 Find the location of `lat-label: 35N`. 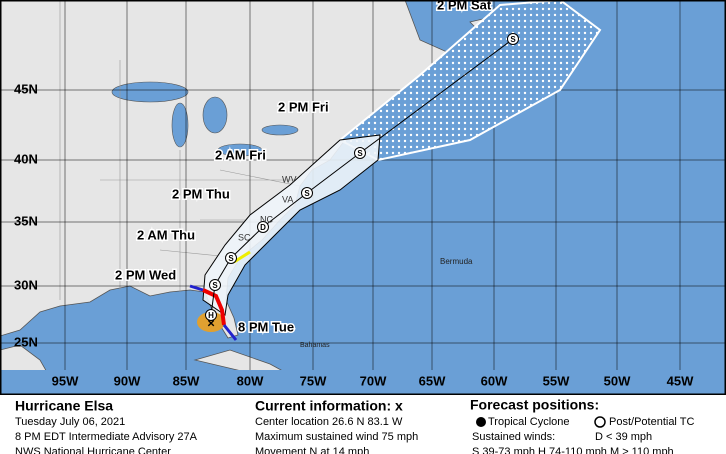

lat-label: 35N is located at coordinates (26, 220).